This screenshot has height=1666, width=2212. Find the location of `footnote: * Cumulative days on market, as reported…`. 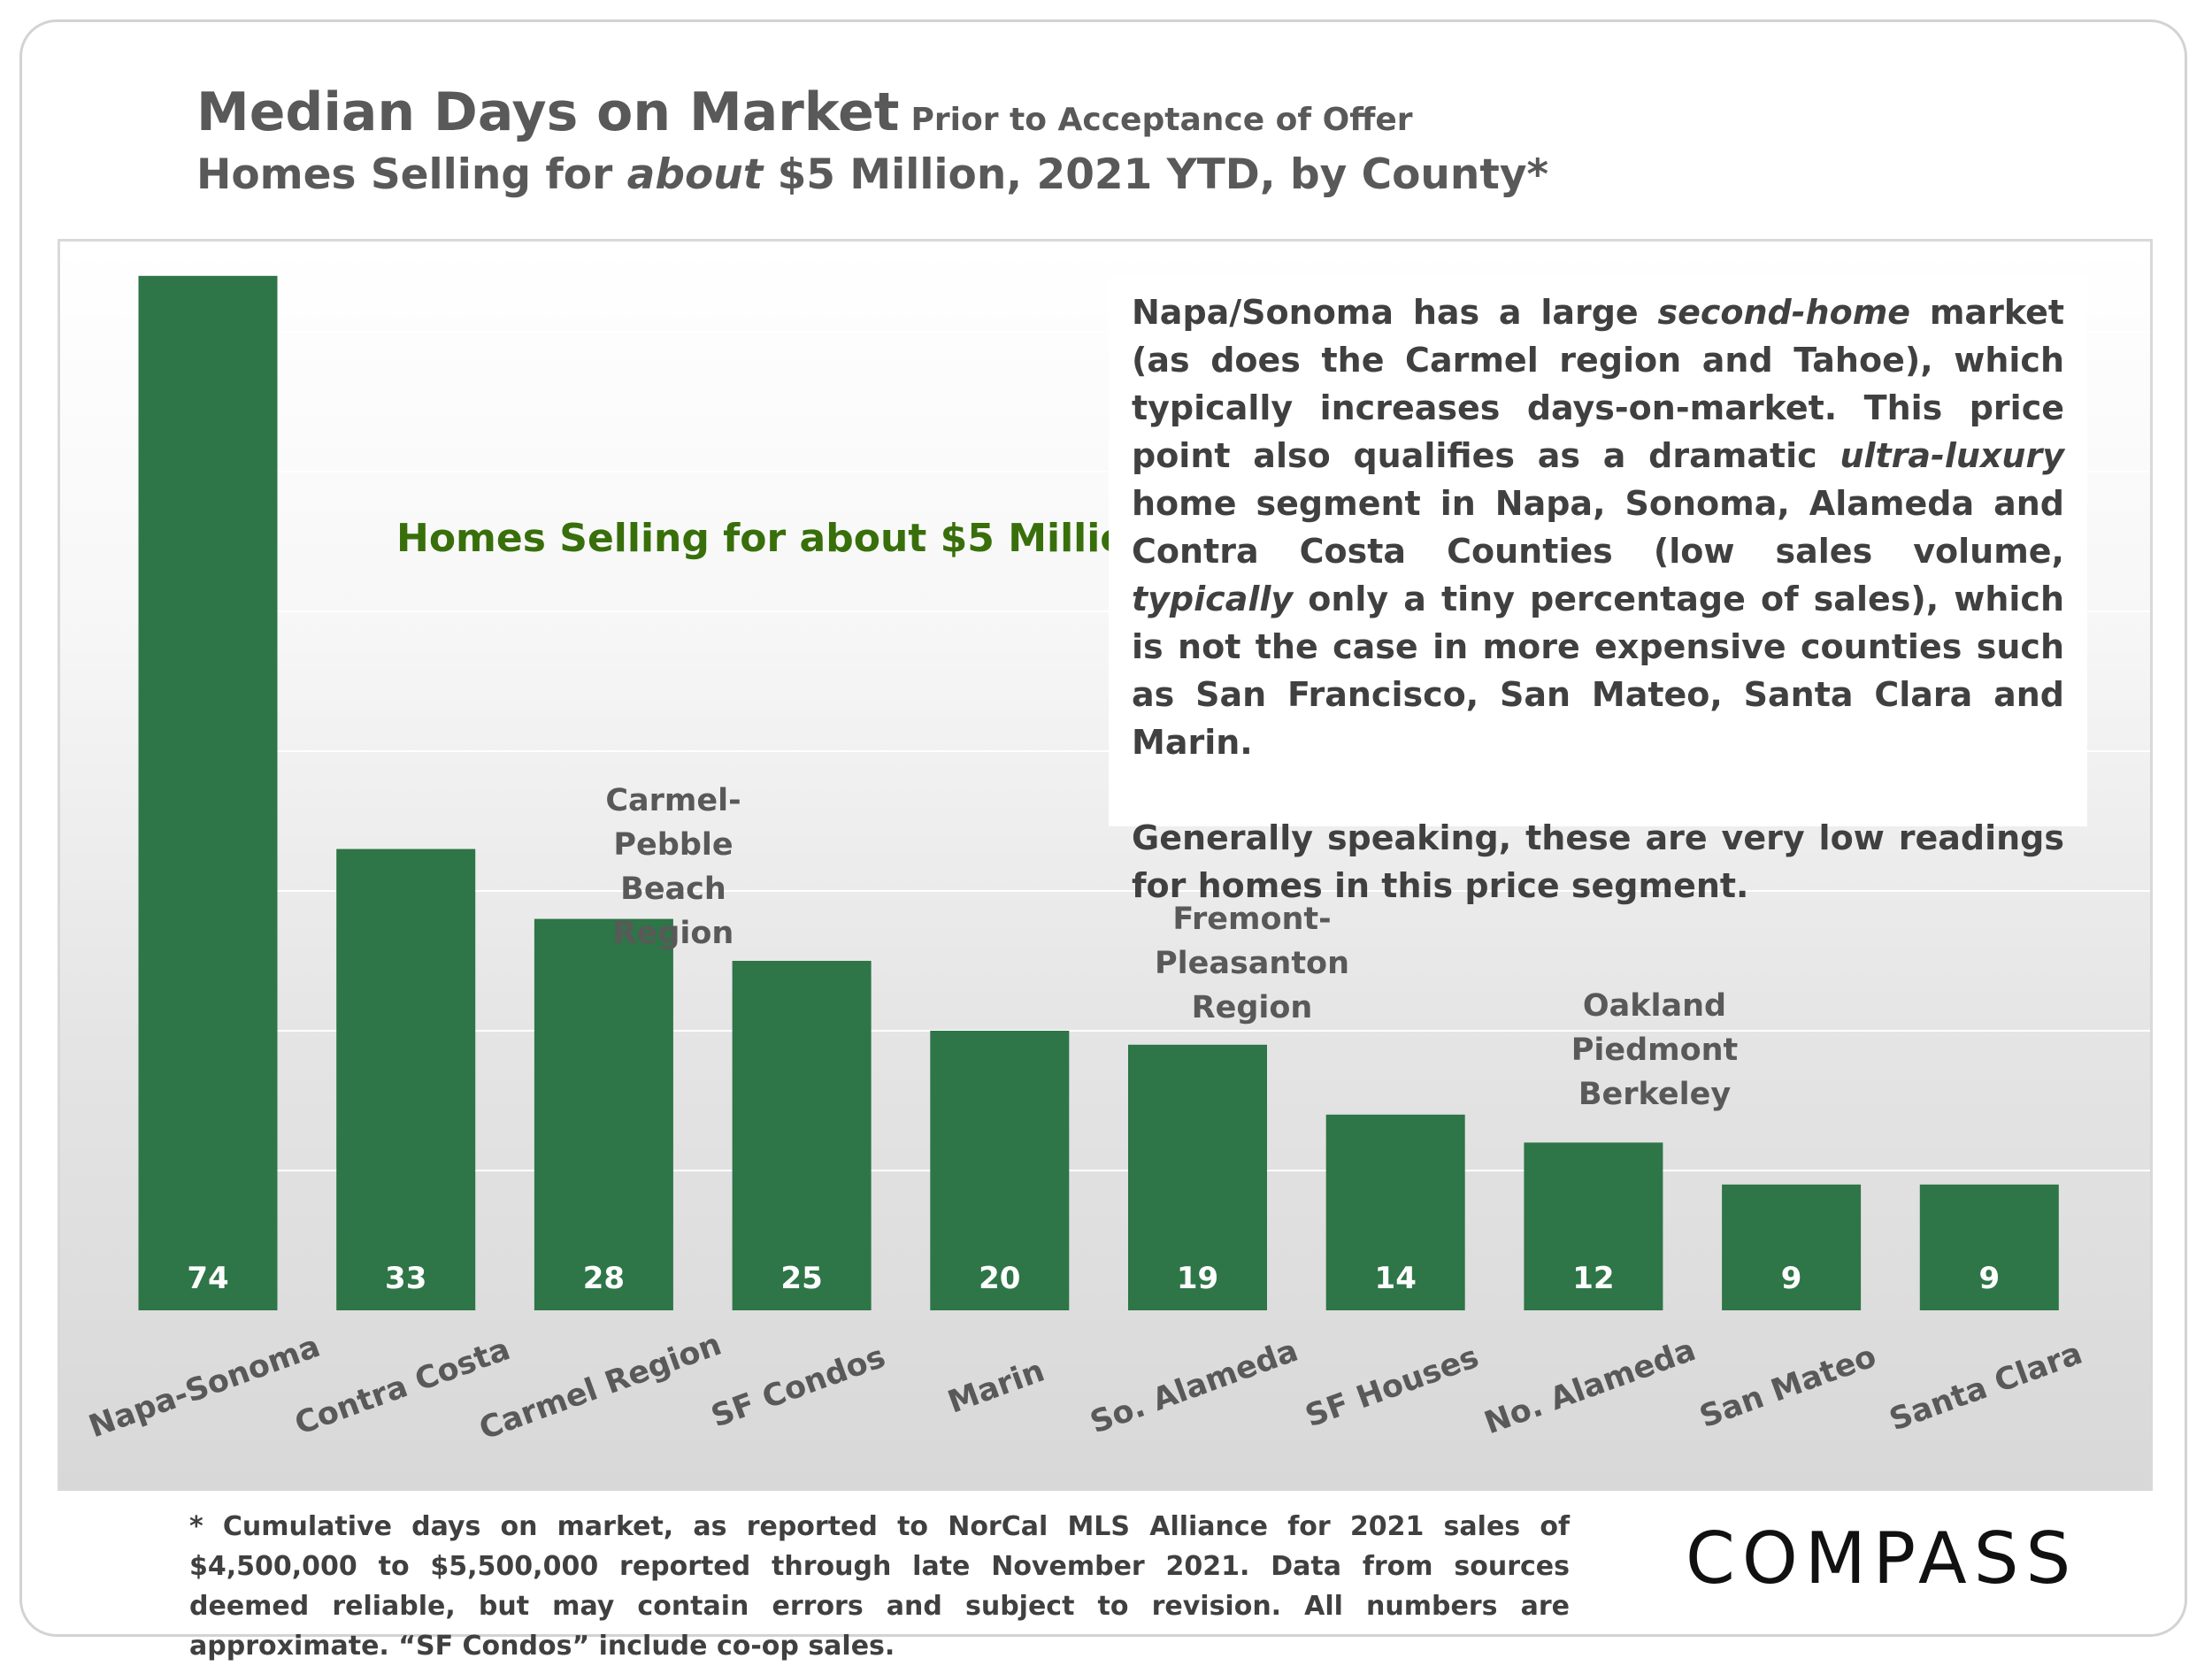

footnote: * Cumulative days on market, as reported… is located at coordinates (880, 1586).